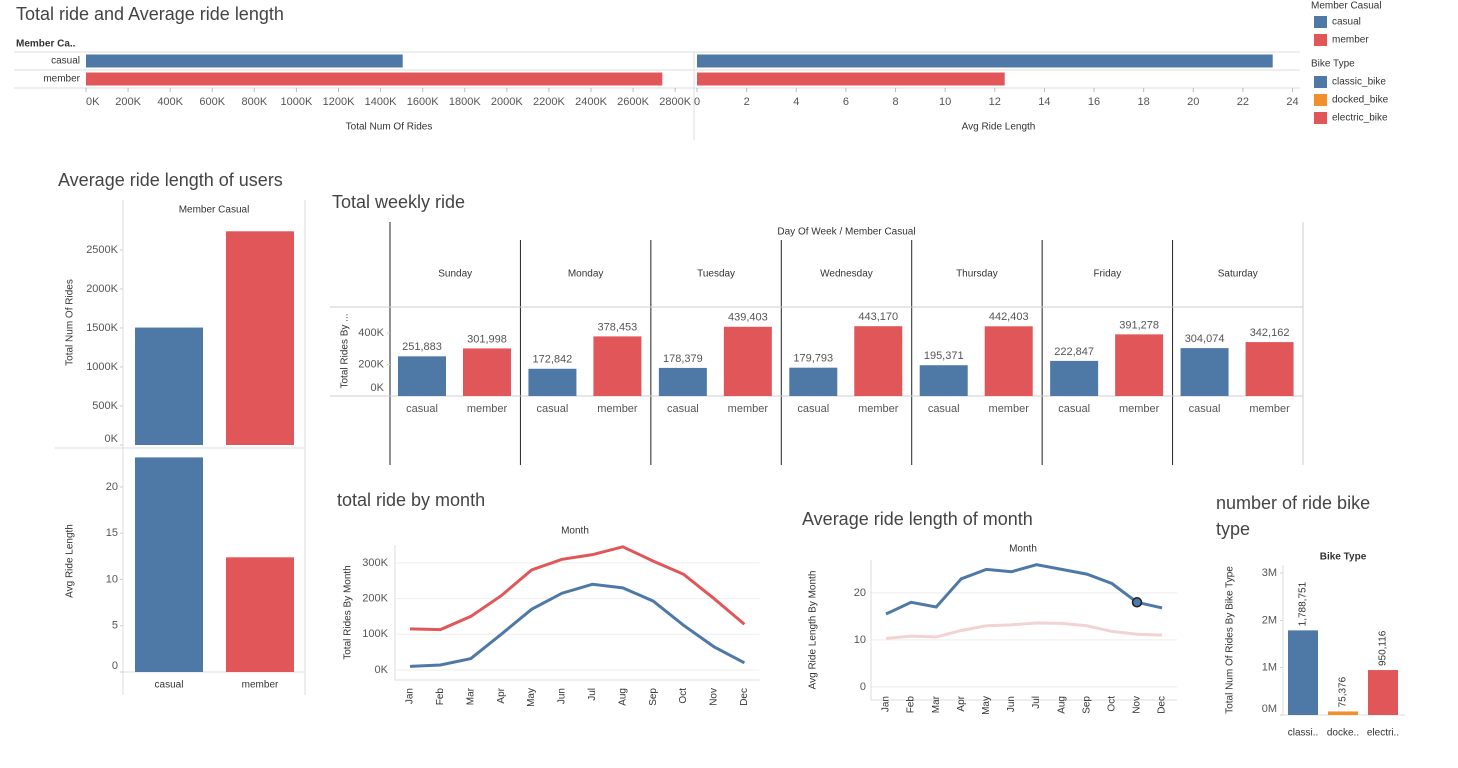 The image size is (1458, 768). I want to click on y-tick-label: 15, so click(112, 533).